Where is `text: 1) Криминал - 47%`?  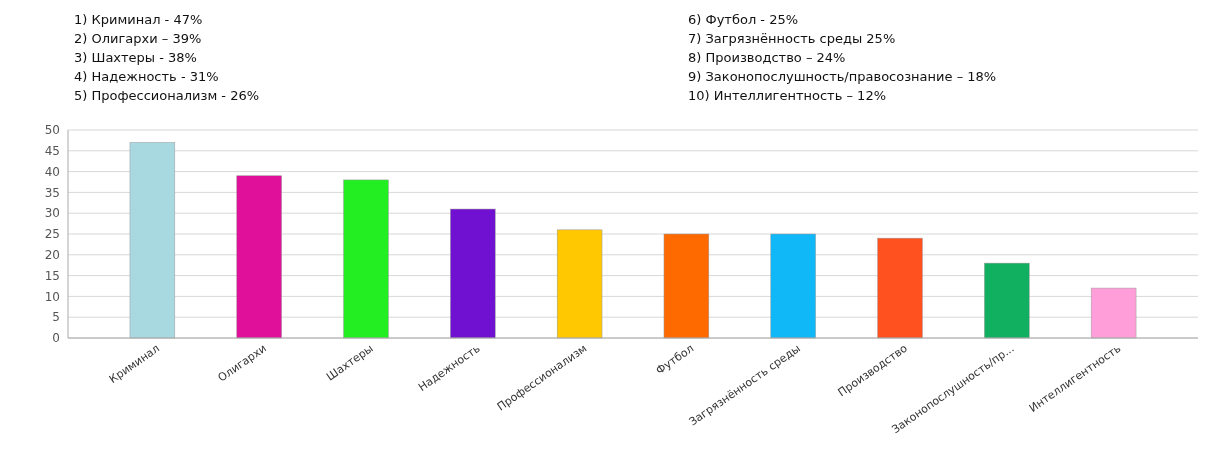
text: 1) Криминал - 47% is located at coordinates (138, 19).